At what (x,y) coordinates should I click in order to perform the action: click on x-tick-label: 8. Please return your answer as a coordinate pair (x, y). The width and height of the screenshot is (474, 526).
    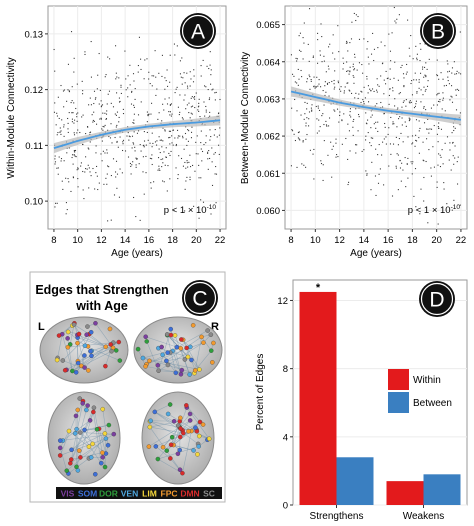
    Looking at the image, I should click on (290, 240).